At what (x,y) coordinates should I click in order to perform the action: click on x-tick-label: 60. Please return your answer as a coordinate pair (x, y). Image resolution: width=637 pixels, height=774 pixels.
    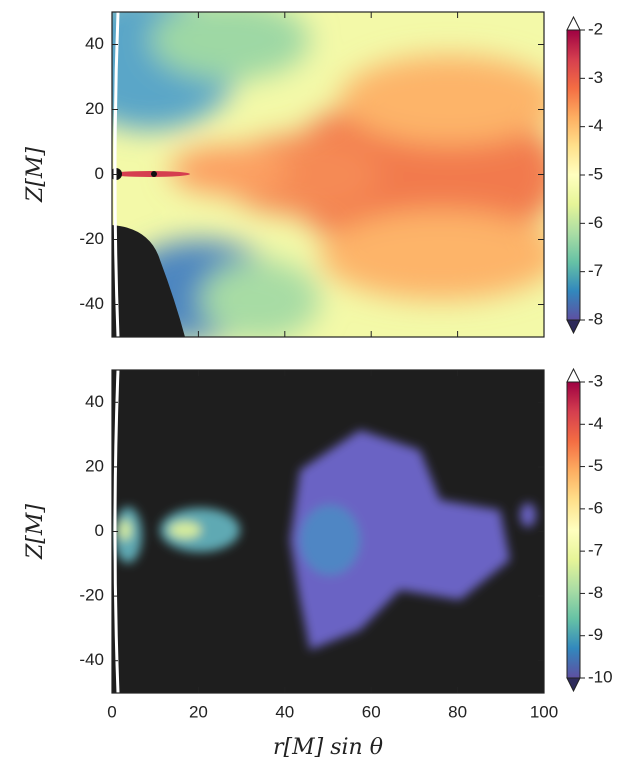
    Looking at the image, I should click on (371, 711).